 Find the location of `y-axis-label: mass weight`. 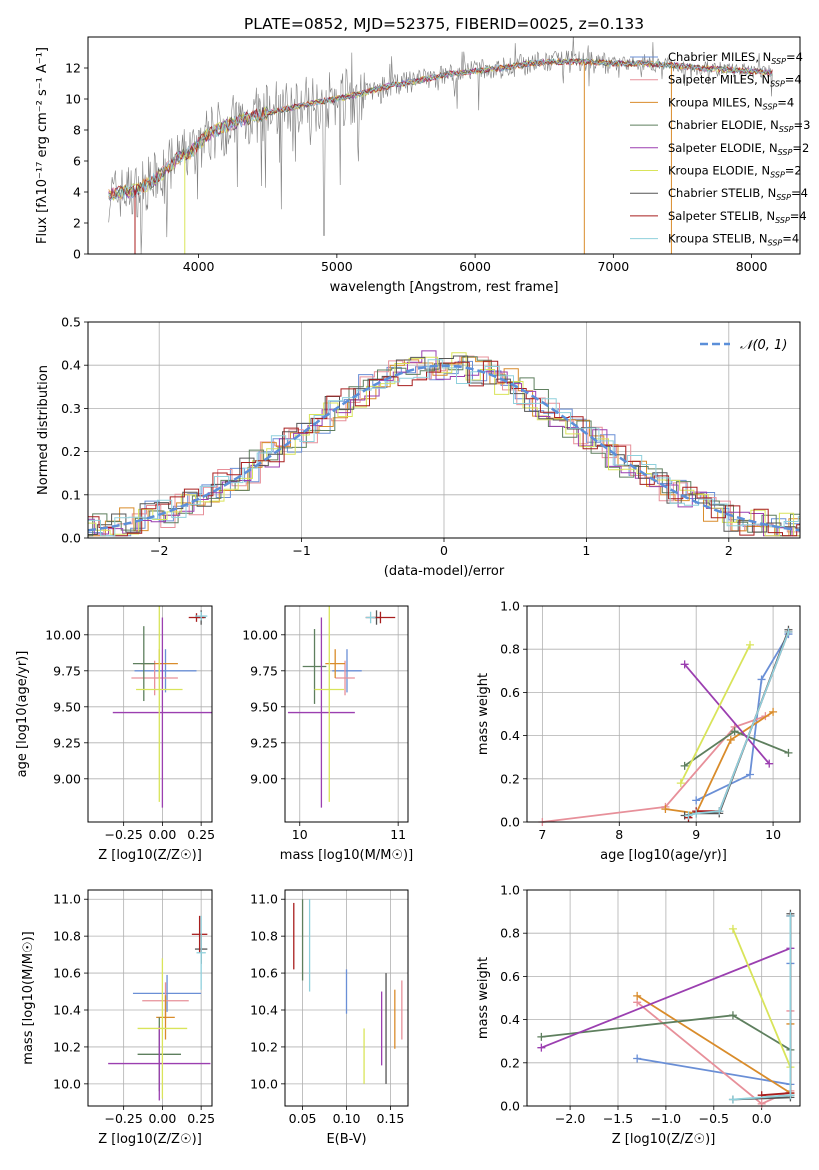

y-axis-label: mass weight is located at coordinates (483, 998).